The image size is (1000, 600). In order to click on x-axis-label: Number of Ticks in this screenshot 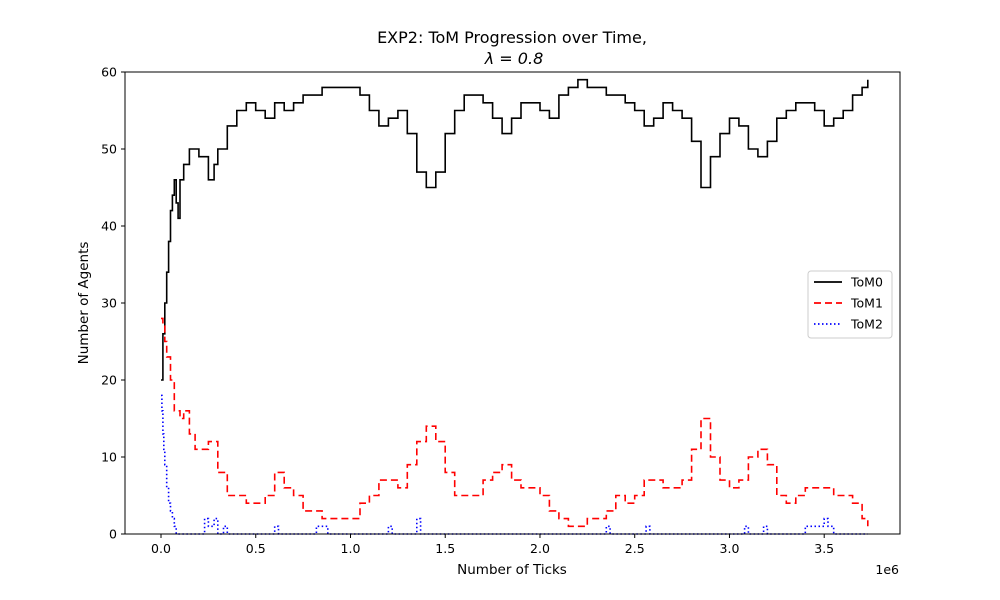, I will do `click(512, 570)`.